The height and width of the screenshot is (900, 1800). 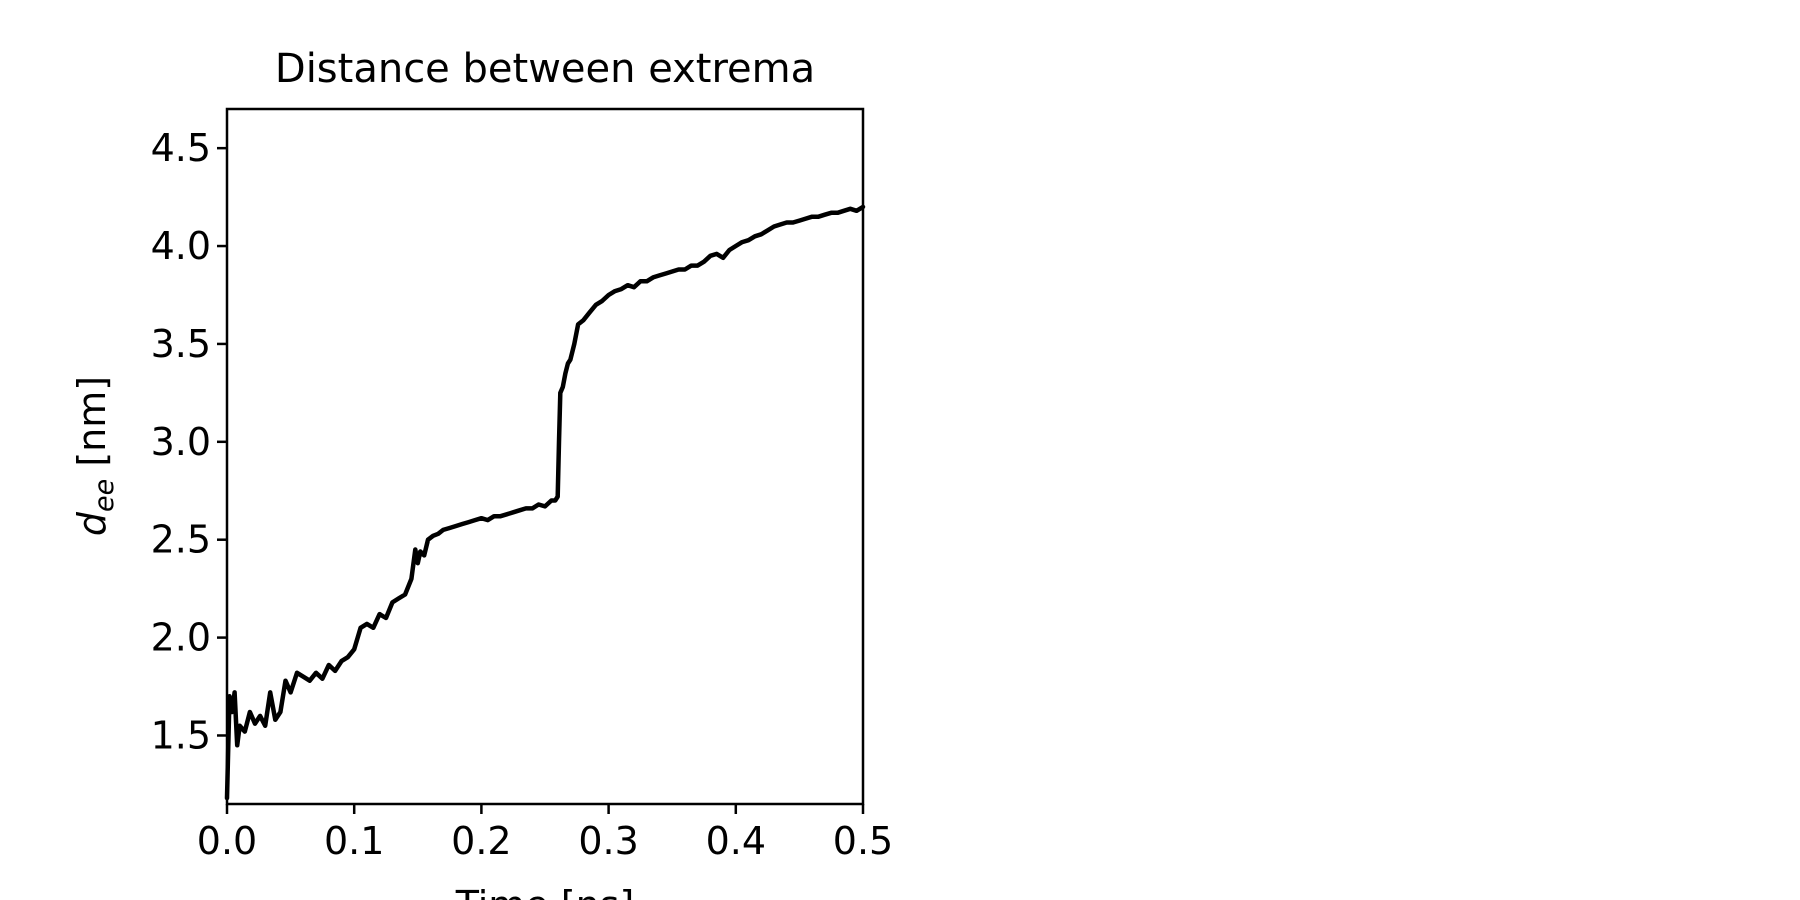 What do you see at coordinates (92, 427) in the screenshot?
I see `y-axis-label-unit: [nm]` at bounding box center [92, 427].